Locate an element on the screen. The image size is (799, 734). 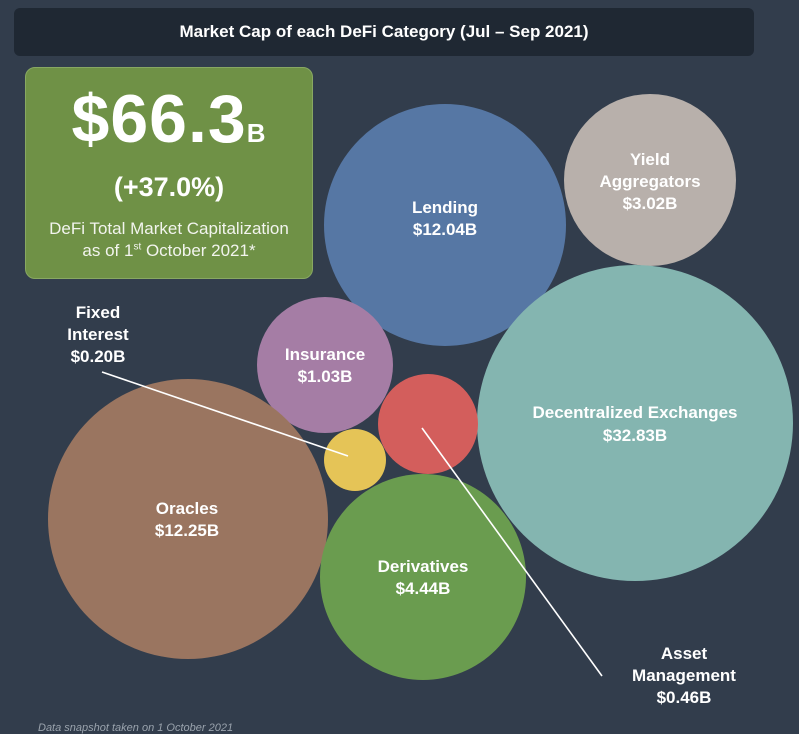
asset-name-2: Management is located at coordinates (684, 675).